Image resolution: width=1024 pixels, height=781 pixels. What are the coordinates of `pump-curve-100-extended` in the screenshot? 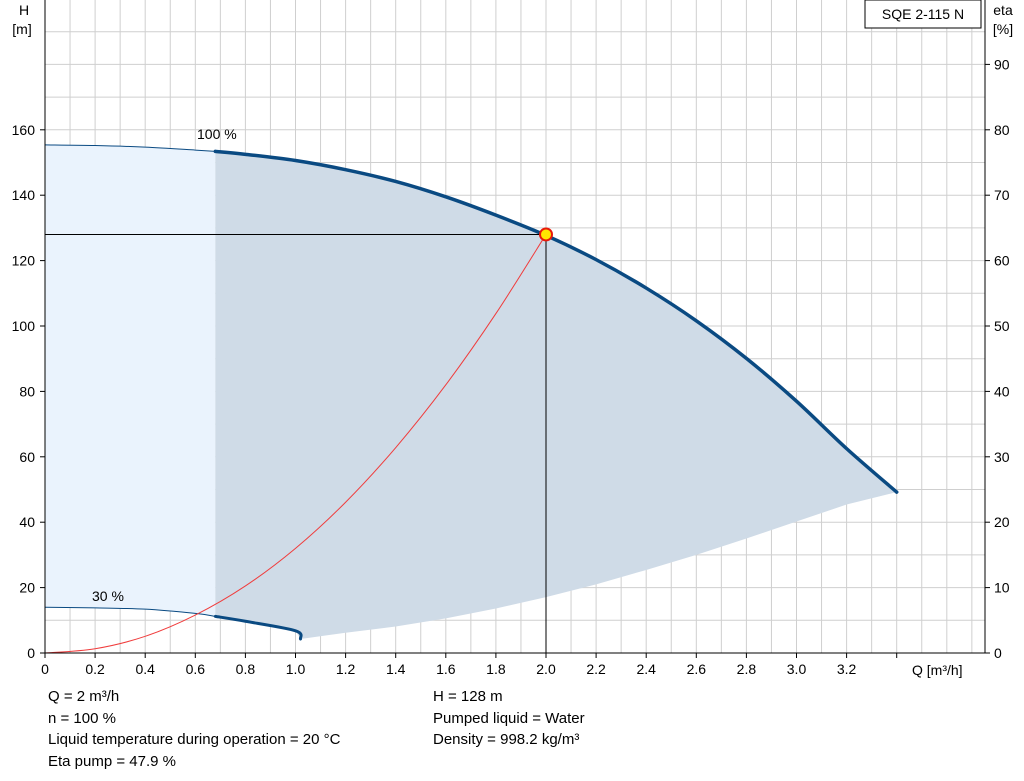 It's located at (130, 148).